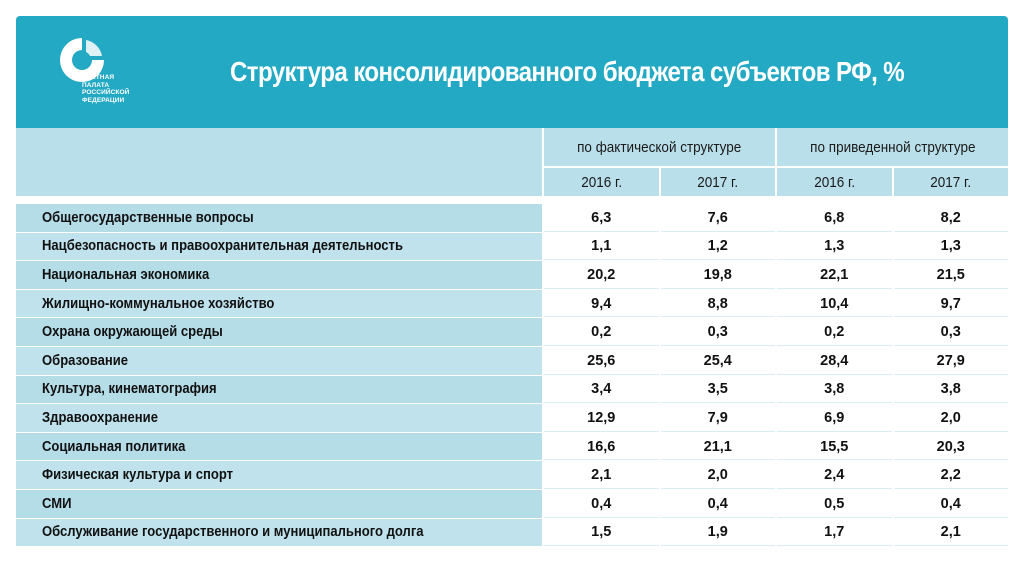 Image resolution: width=1024 pixels, height=565 pixels. Describe the element at coordinates (716, 304) in the screenshot. I see `value-cell: 8,8` at that location.